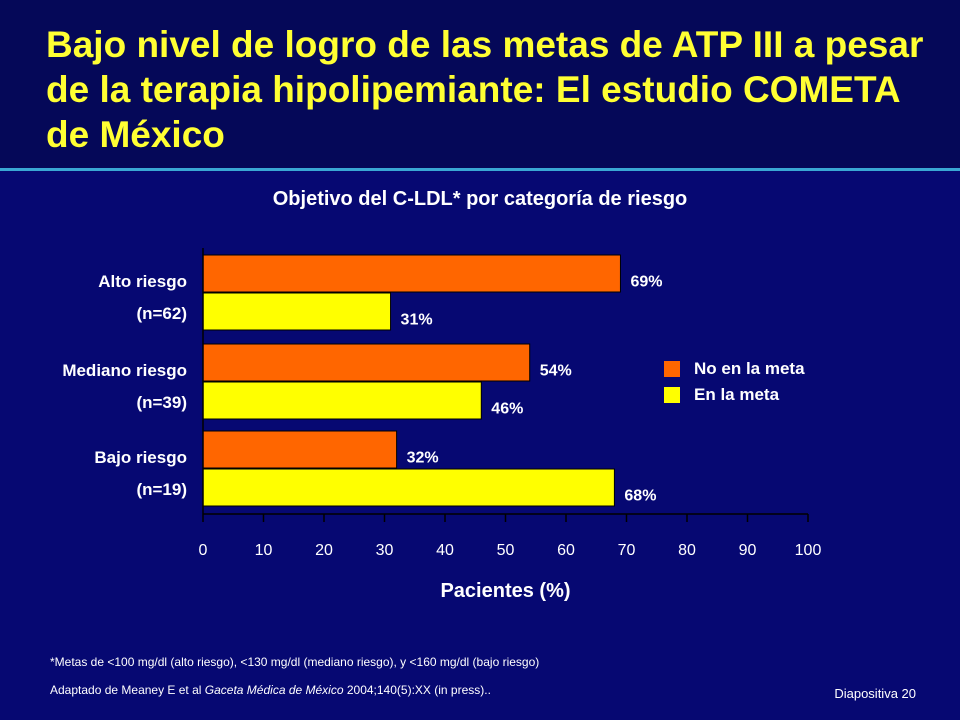 Image resolution: width=960 pixels, height=720 pixels. I want to click on category-n-2: (n=19), so click(161, 489).